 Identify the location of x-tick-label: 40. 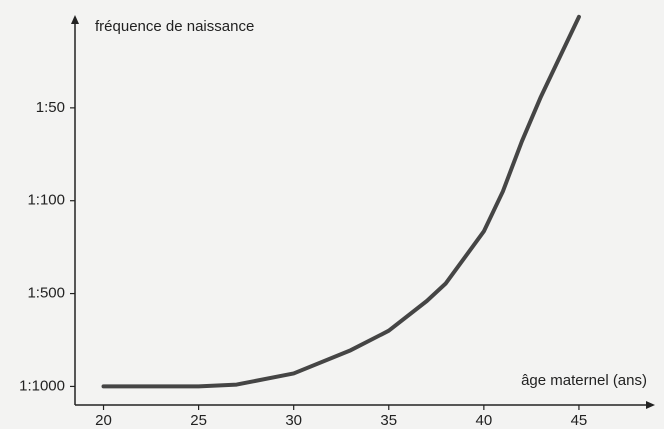
(484, 420).